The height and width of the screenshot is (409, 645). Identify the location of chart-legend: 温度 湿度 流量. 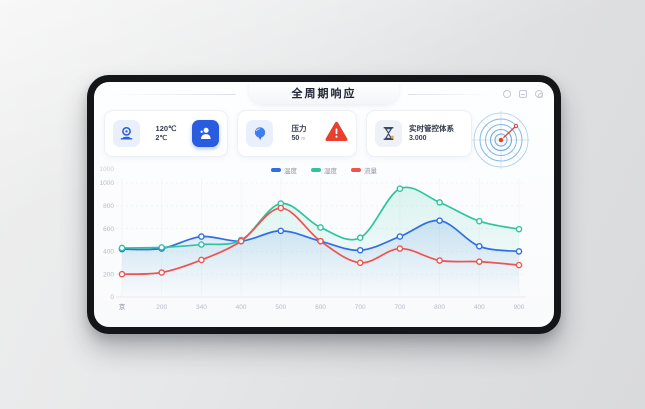
(324, 170).